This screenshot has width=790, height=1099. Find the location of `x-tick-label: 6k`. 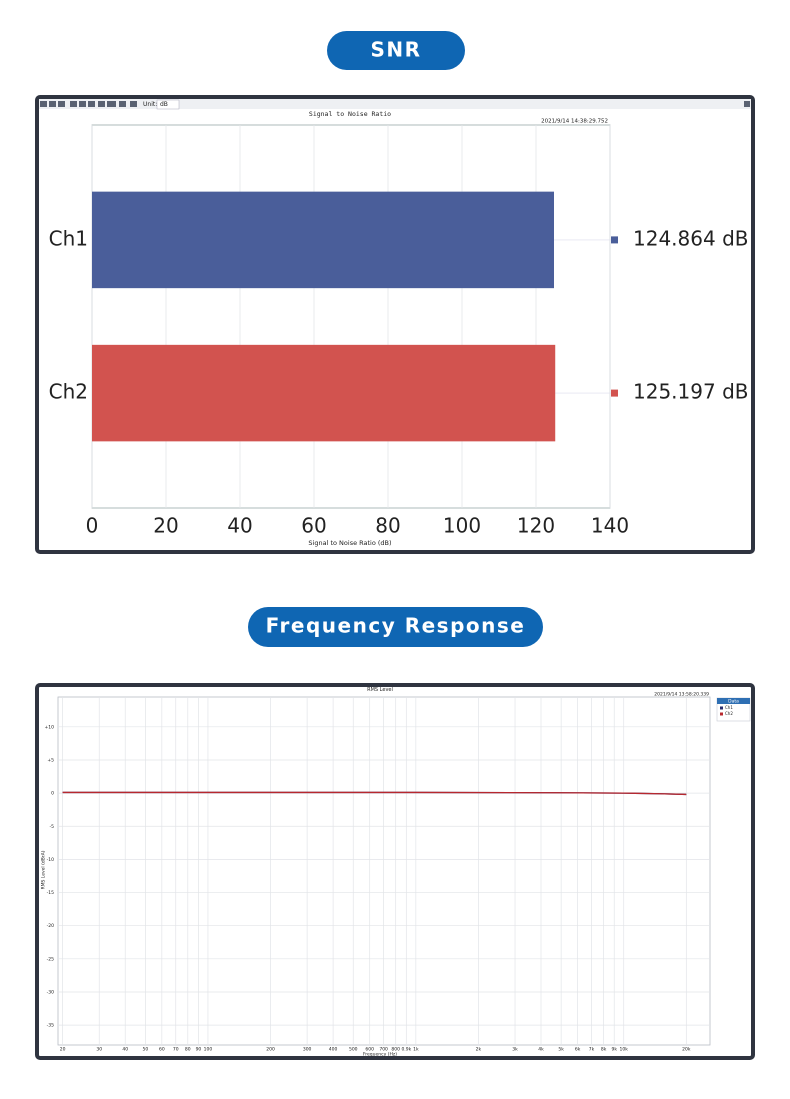

x-tick-label: 6k is located at coordinates (578, 1050).